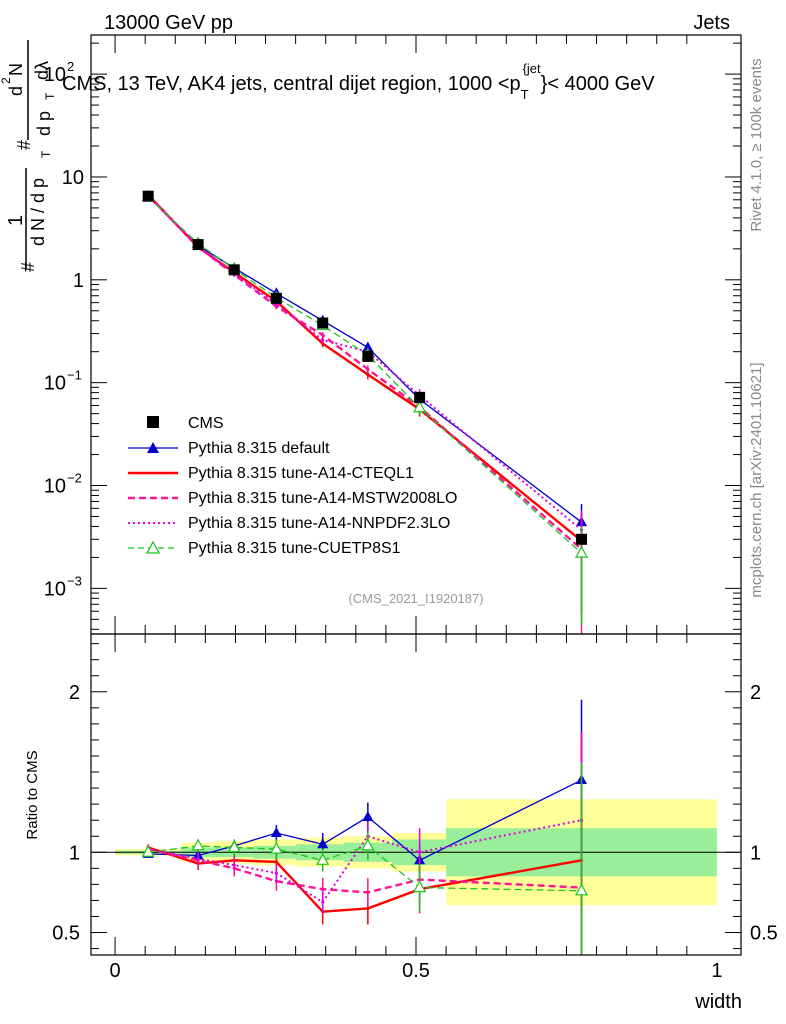 Image resolution: width=786 pixels, height=1024 pixels. What do you see at coordinates (756, 479) in the screenshot?
I see `mcplots-label: mcplots.cern.ch [arXiv:2401.10621]` at bounding box center [756, 479].